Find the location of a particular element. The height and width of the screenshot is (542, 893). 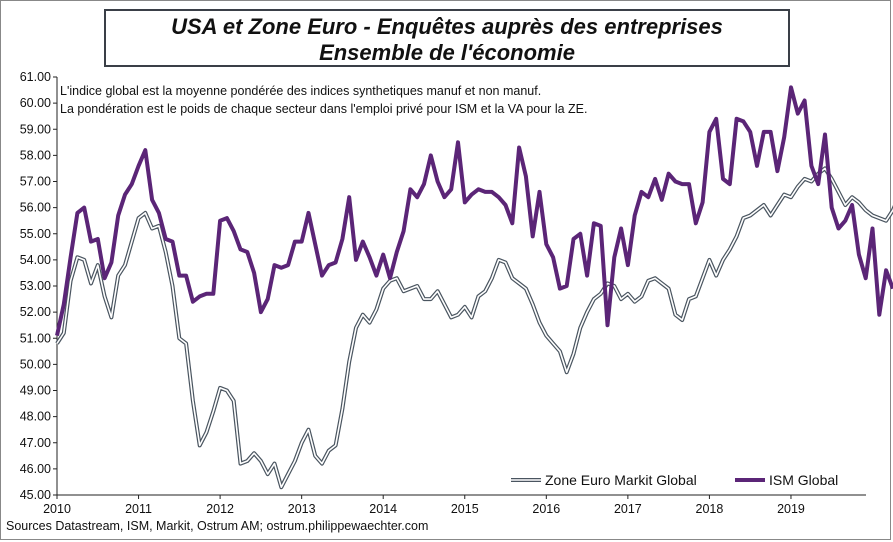

x-tick-label: 2010 is located at coordinates (57, 509).